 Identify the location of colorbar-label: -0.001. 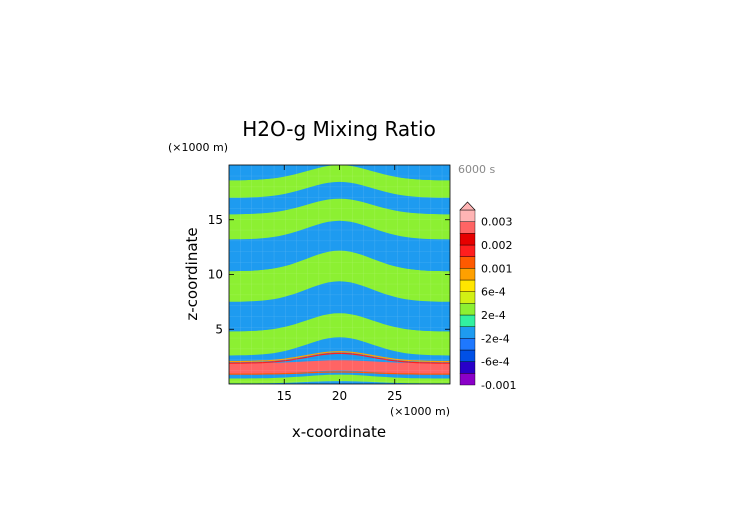
(498, 385).